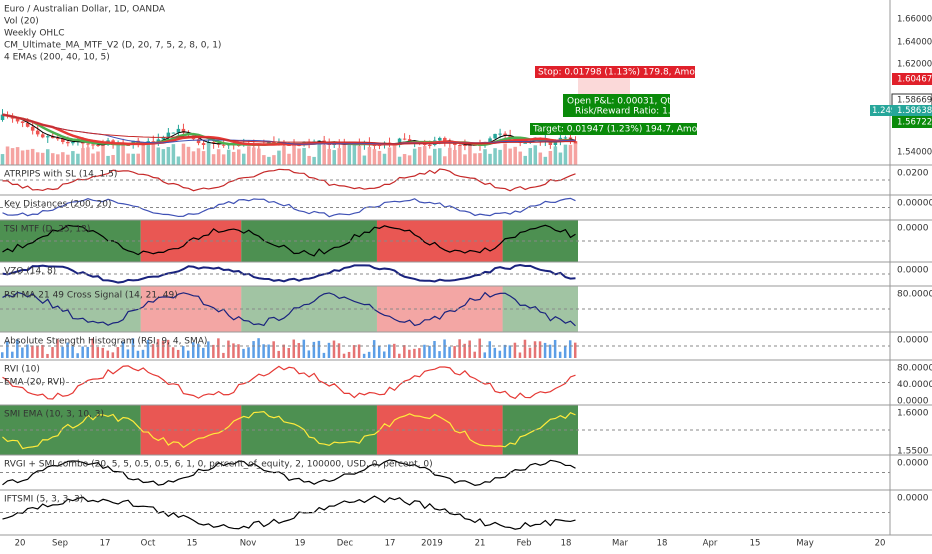 This screenshot has width=932, height=554. I want to click on panel-label: IFTSMI (5, 3, 3, 3), so click(43, 500).